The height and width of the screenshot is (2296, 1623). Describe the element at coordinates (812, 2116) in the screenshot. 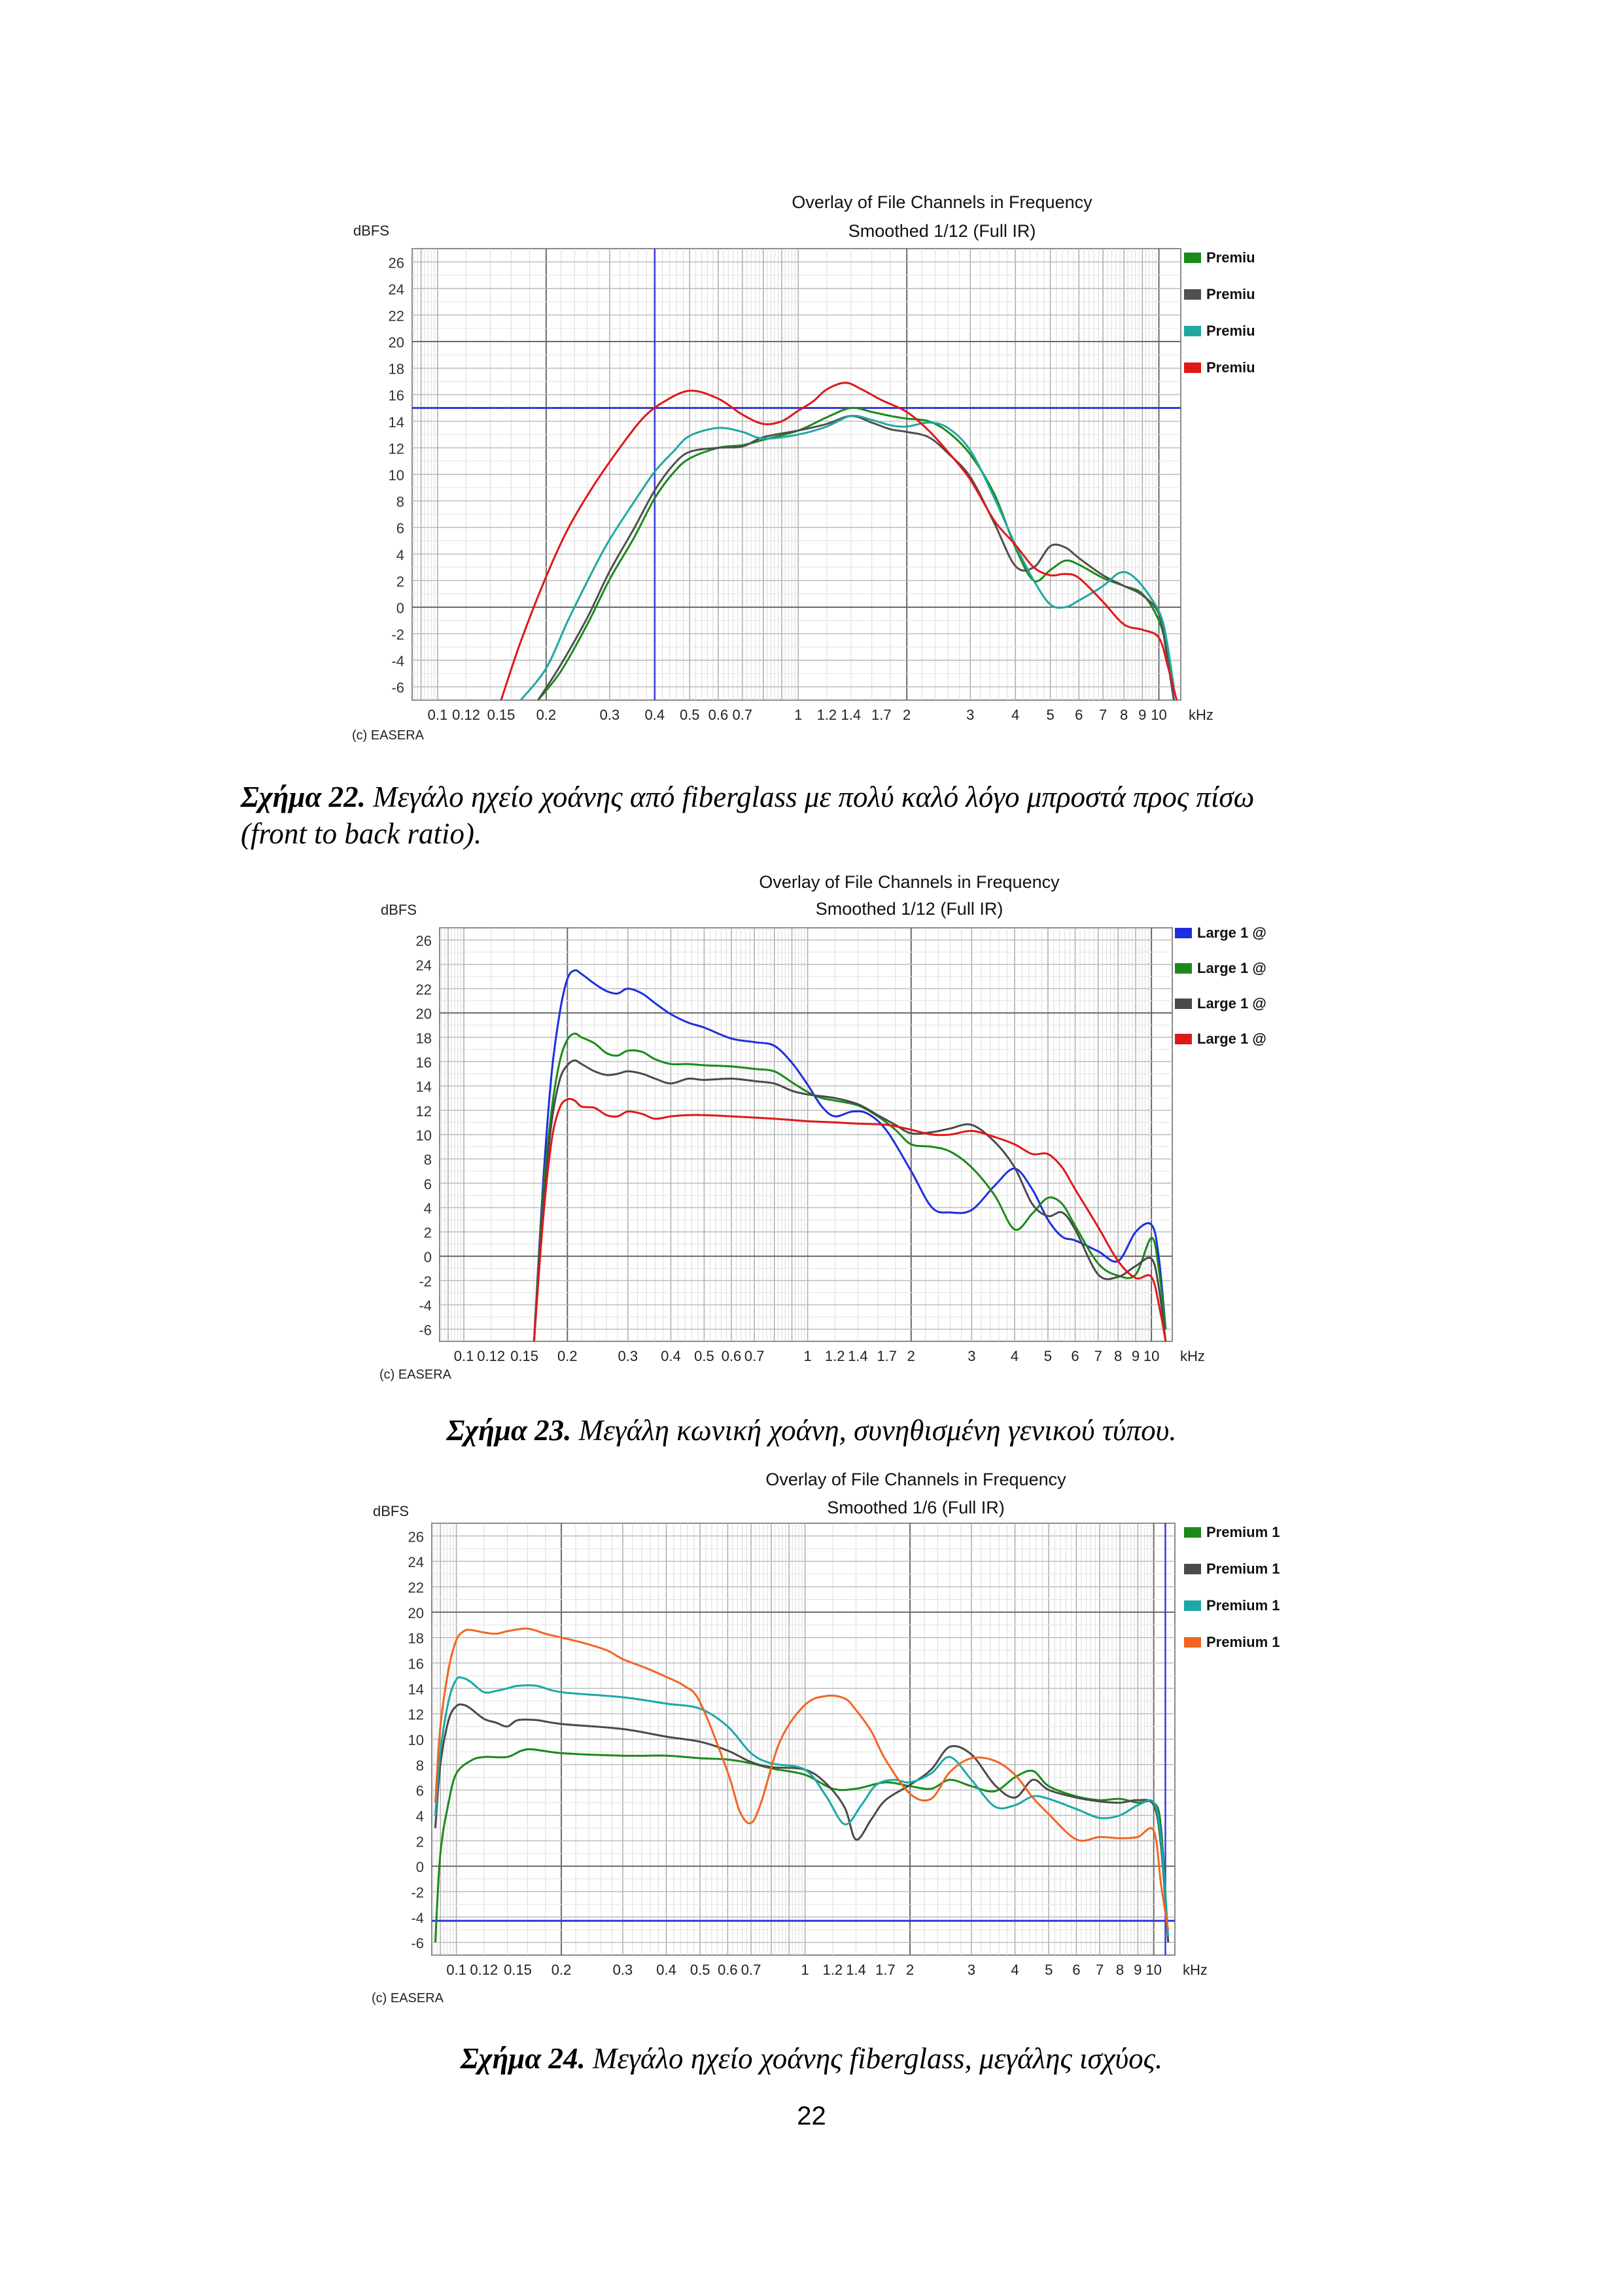

I see `page-number: 22` at that location.